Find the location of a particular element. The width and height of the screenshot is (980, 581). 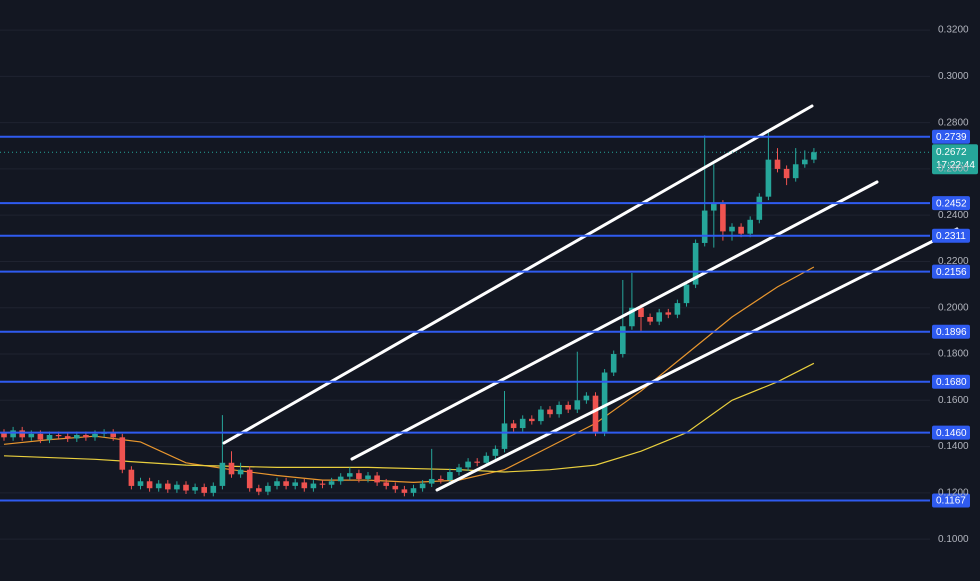

level-label: 0.2156 is located at coordinates (951, 272).